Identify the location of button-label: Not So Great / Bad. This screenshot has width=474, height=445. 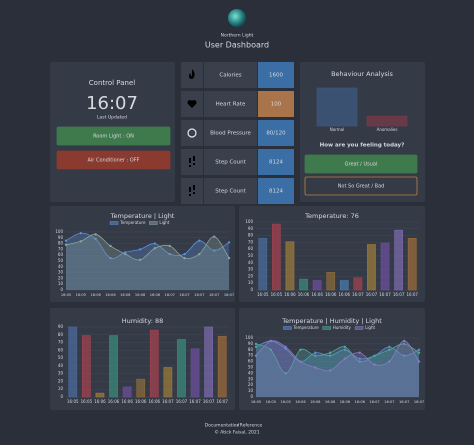
(361, 187).